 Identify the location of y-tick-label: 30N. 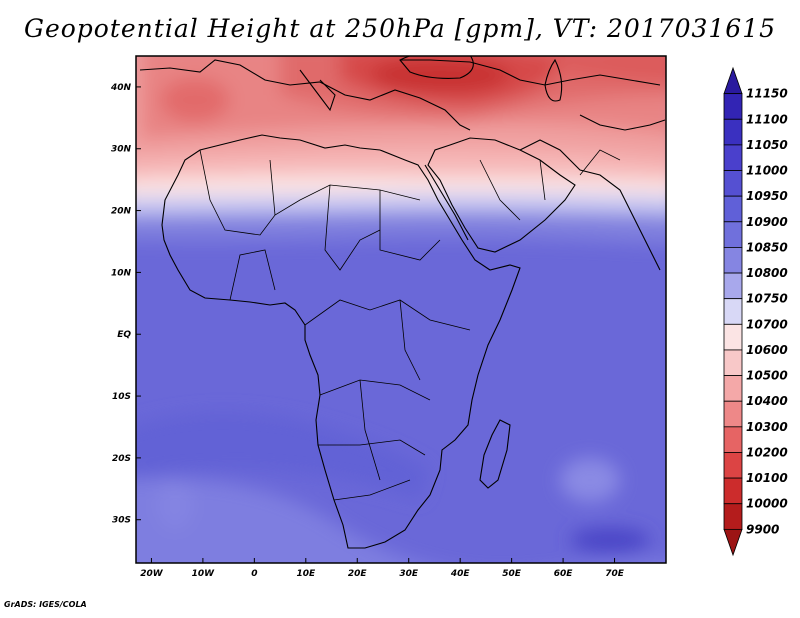
(121, 150).